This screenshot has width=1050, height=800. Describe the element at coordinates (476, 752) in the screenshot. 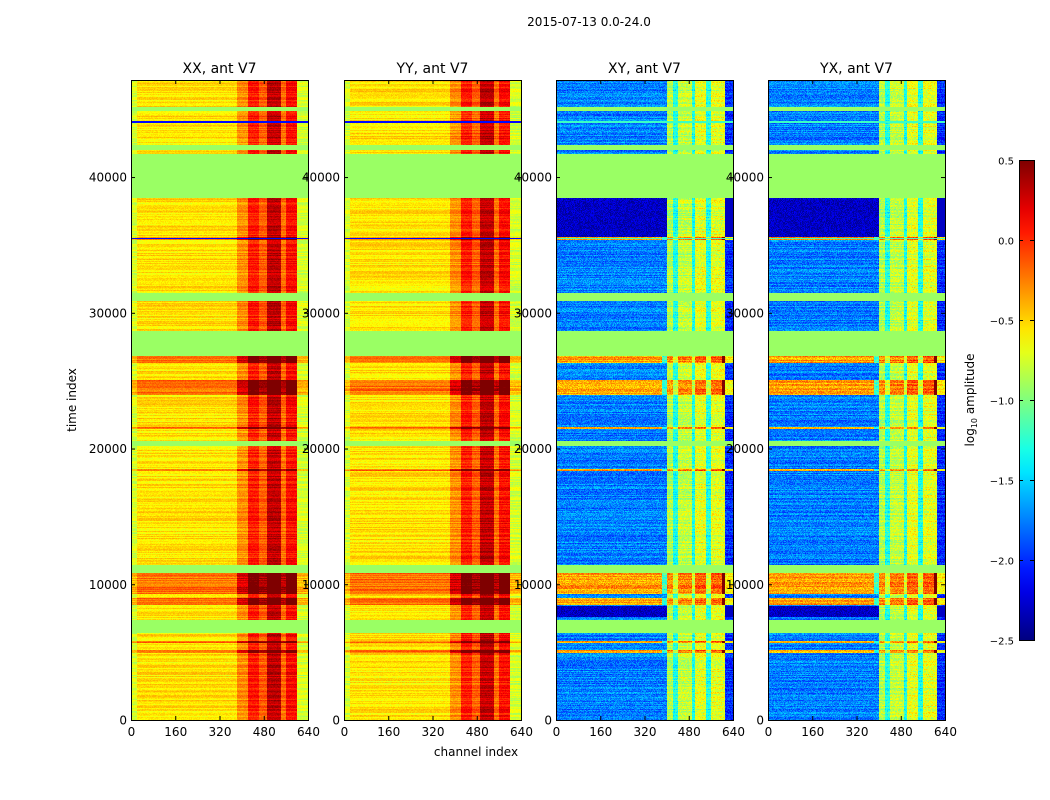

I see `x-axis-label: channel index` at that location.